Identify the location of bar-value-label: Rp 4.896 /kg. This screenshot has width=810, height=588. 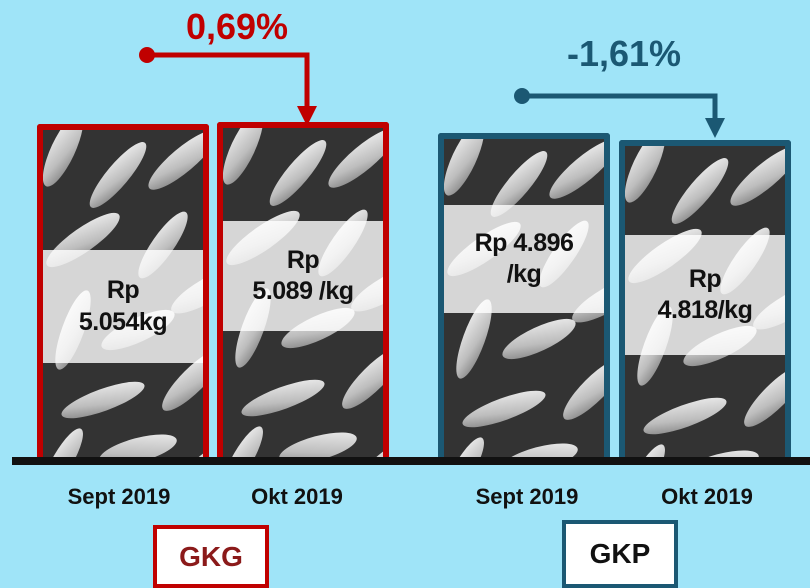
(524, 259).